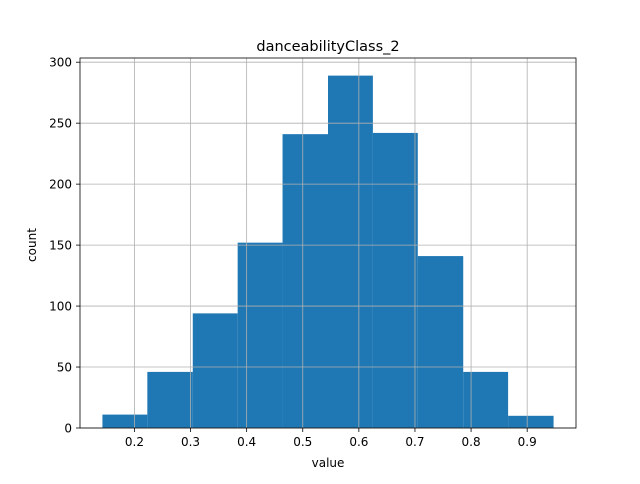 The width and height of the screenshot is (640, 484). Describe the element at coordinates (471, 442) in the screenshot. I see `x-tick-label: 0.8` at that location.